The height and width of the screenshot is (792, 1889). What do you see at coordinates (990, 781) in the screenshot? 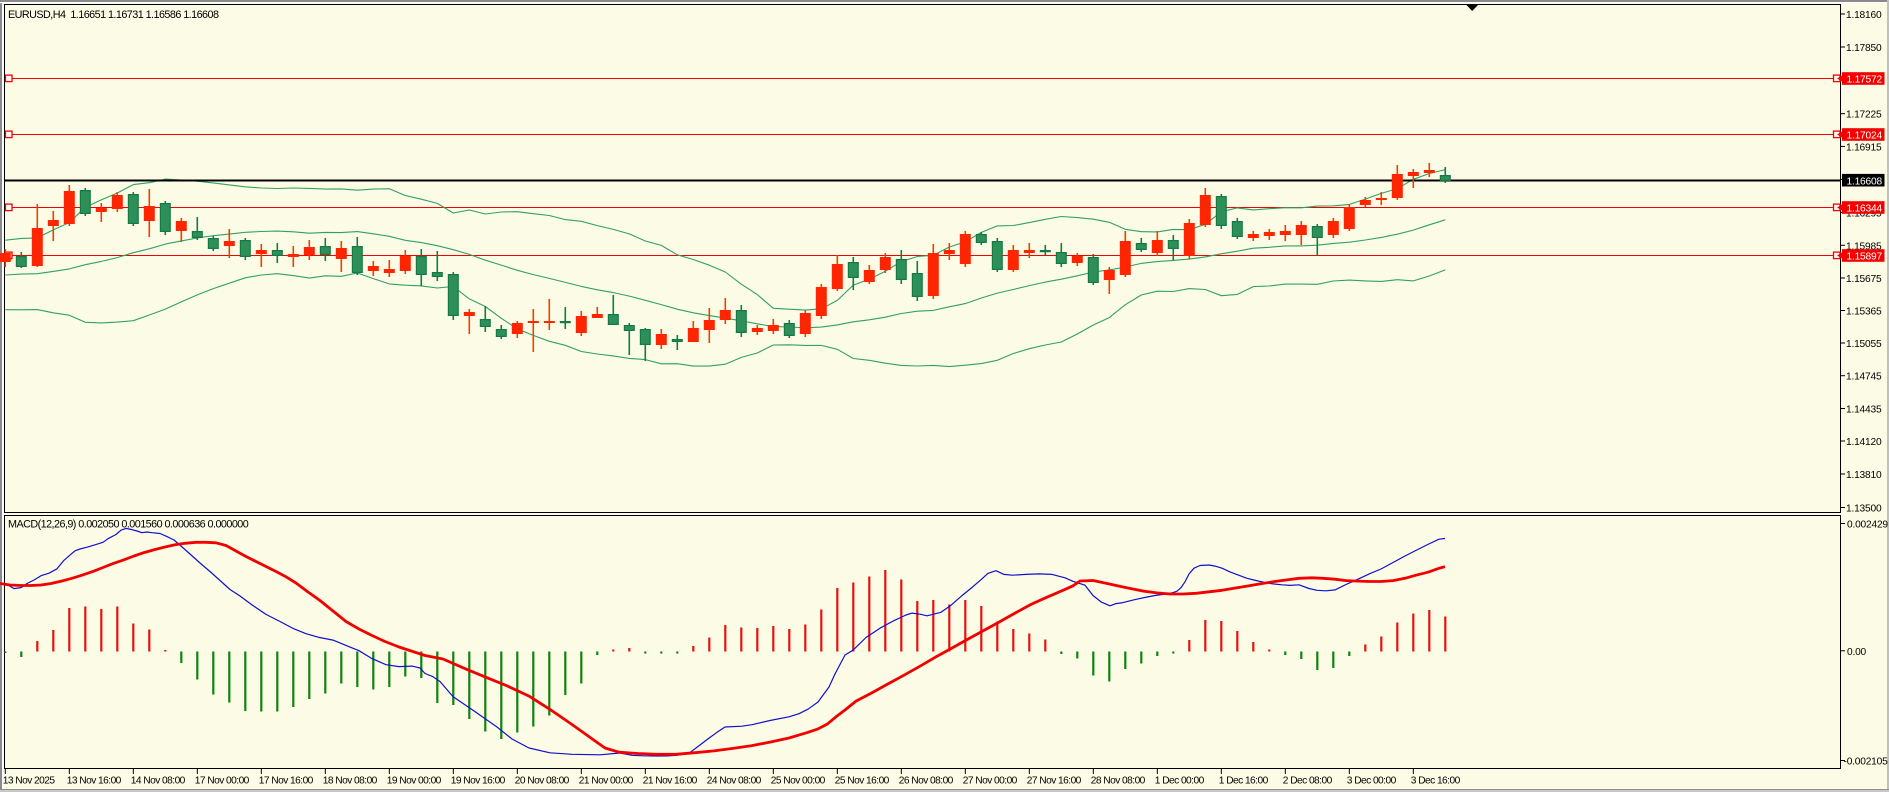
I see `svg-text: 27 Nov 00:00` at bounding box center [990, 781].